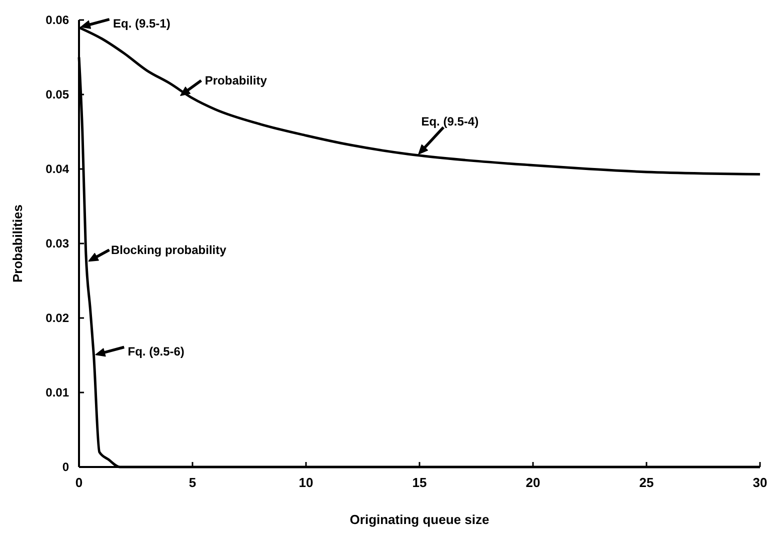 The width and height of the screenshot is (780, 538). Describe the element at coordinates (17, 243) in the screenshot. I see `y-axis-title: Probabilities` at that location.